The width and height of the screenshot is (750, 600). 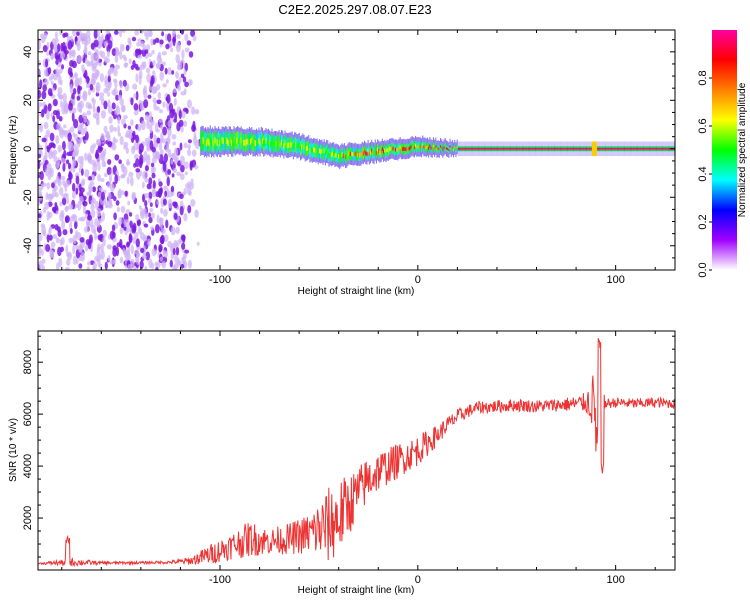 I want to click on spectrogram-x-tick-label: 0, so click(x=418, y=280).